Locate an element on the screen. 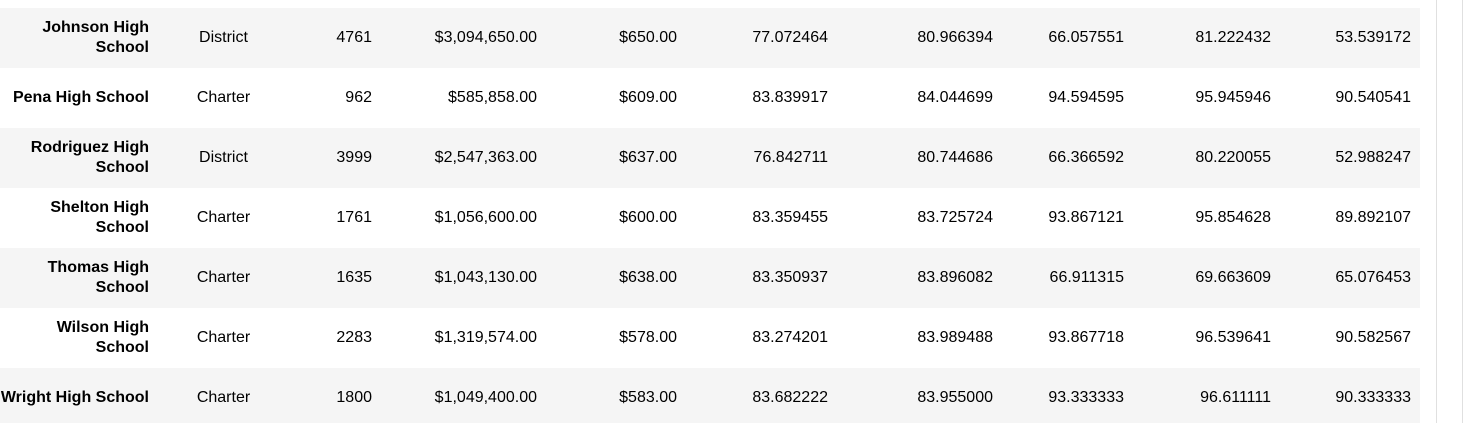 The width and height of the screenshot is (1464, 423). cell-avg-reading-score: 80.744686 is located at coordinates (955, 157).